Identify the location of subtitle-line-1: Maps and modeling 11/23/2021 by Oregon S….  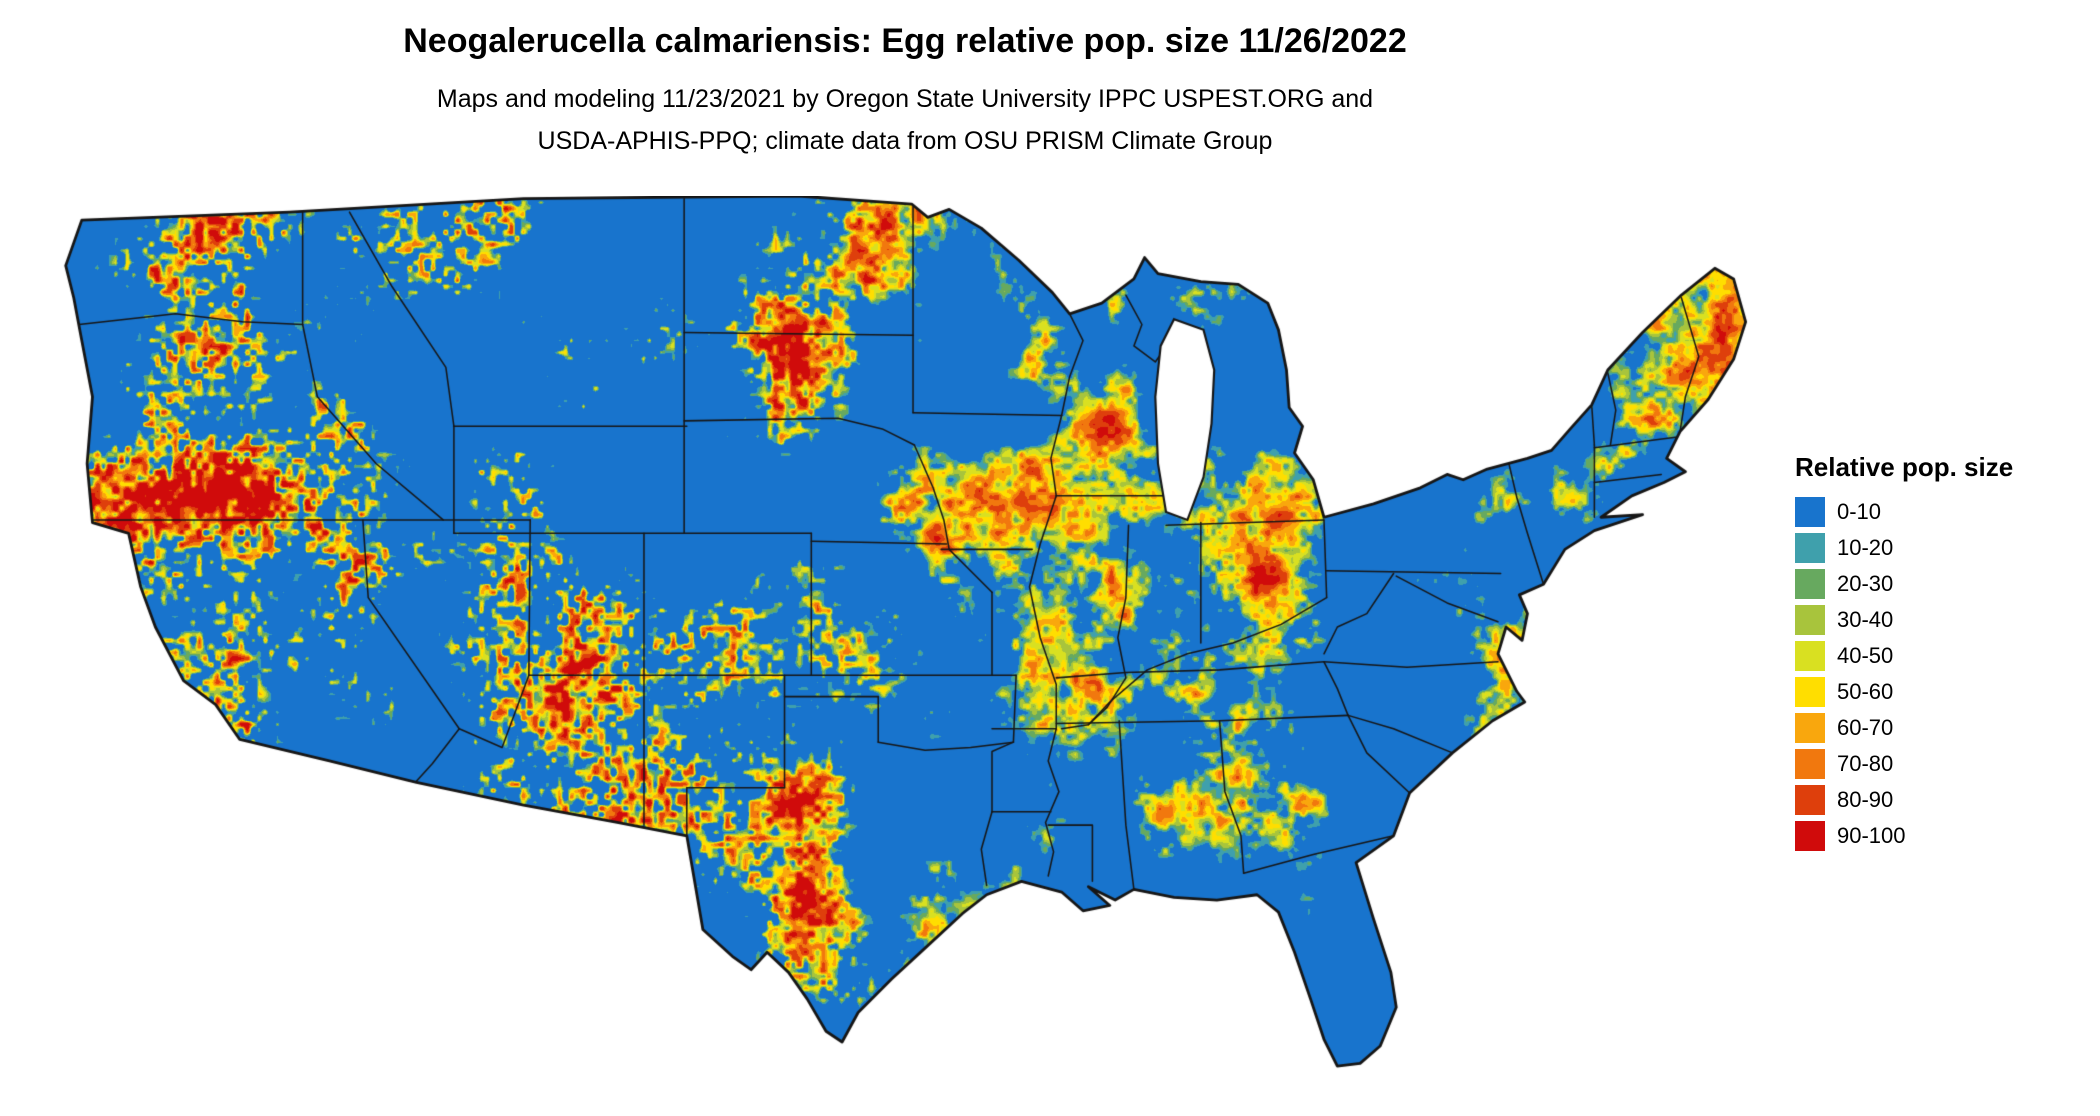
(905, 99).